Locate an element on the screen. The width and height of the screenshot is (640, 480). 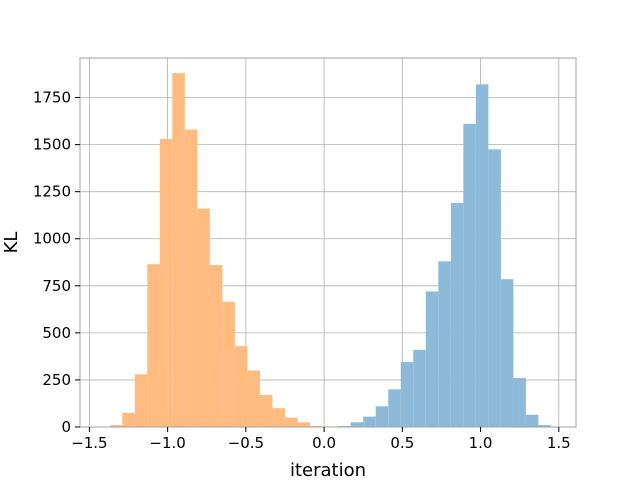
y-tick-label: 1250 is located at coordinates (52, 192).